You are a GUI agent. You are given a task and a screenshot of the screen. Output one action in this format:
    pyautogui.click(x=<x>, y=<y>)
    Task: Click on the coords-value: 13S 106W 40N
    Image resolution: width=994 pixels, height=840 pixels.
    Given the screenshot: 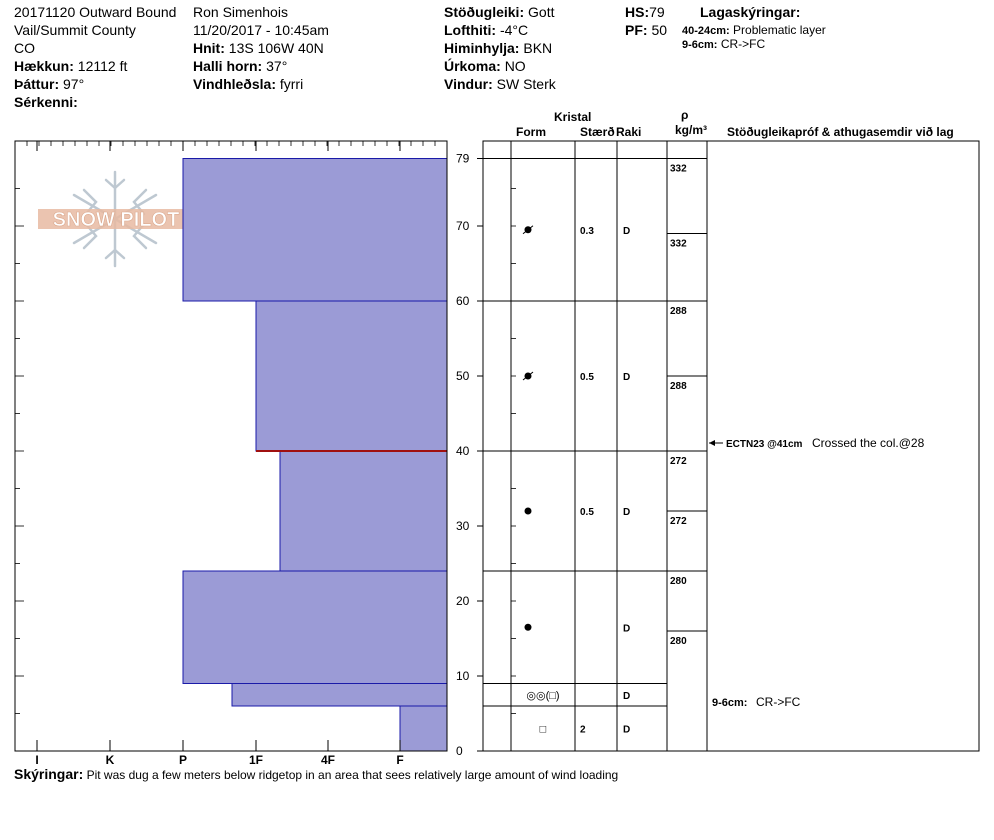 What is the action you would take?
    pyautogui.click(x=276, y=48)
    